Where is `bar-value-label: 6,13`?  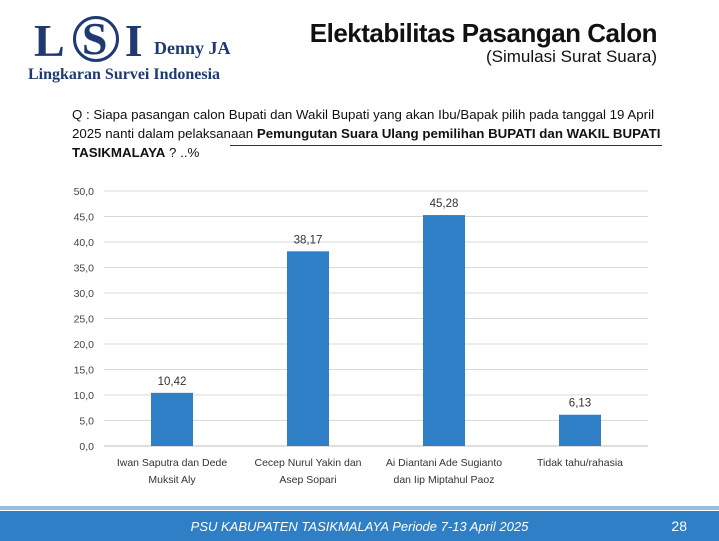 bar-value-label: 6,13 is located at coordinates (580, 404).